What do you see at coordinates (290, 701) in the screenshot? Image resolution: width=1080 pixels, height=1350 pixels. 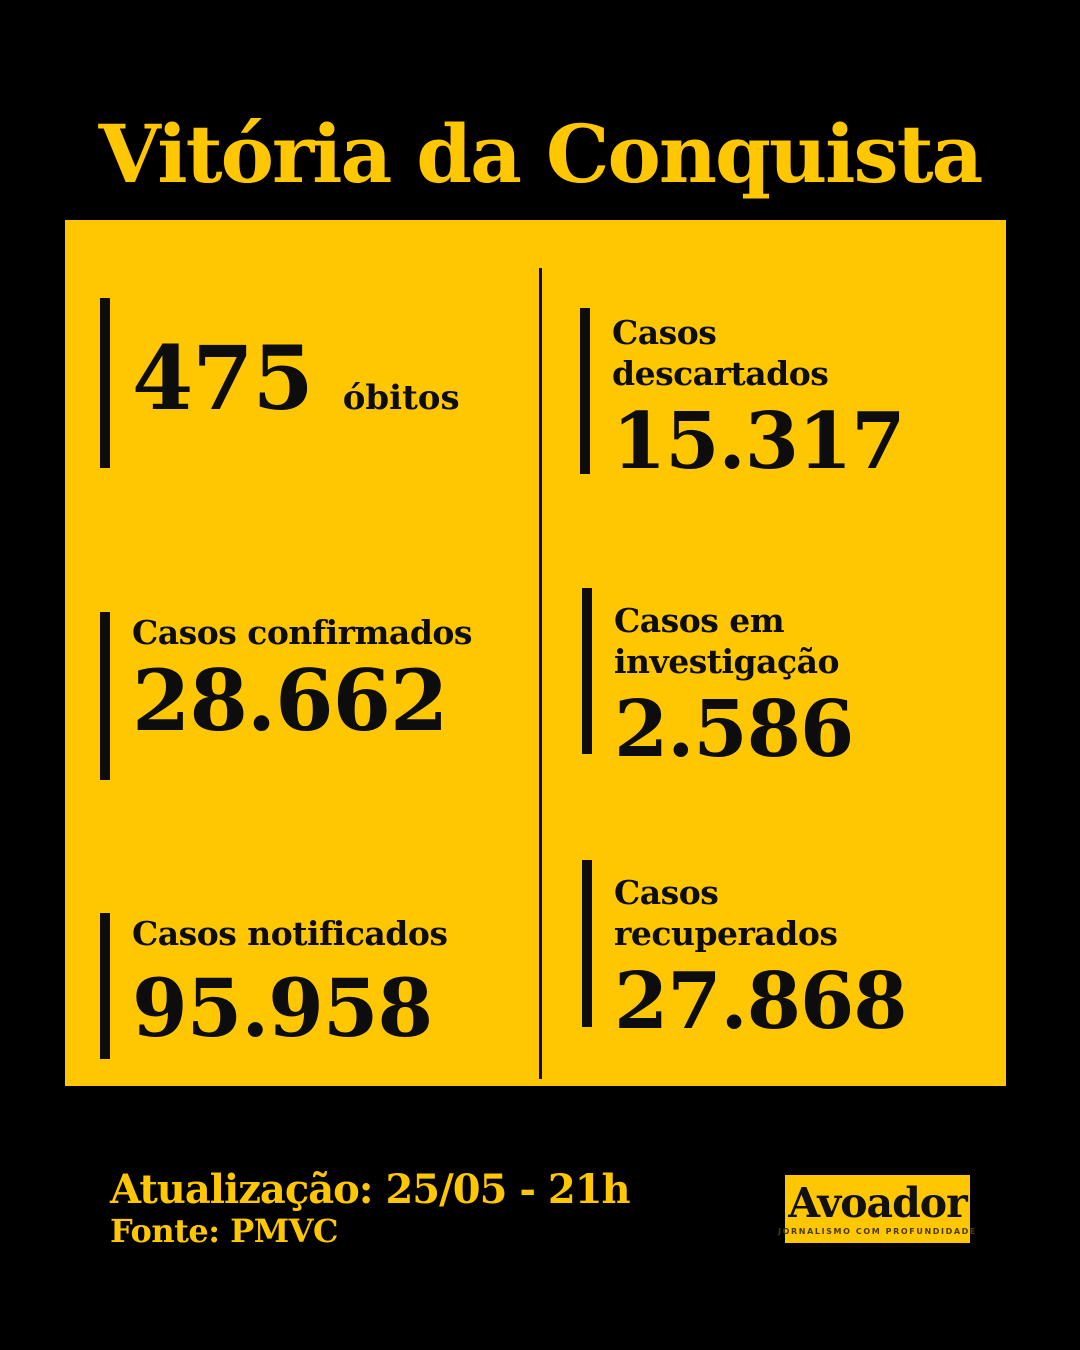 I see `stat-value: 28.662` at bounding box center [290, 701].